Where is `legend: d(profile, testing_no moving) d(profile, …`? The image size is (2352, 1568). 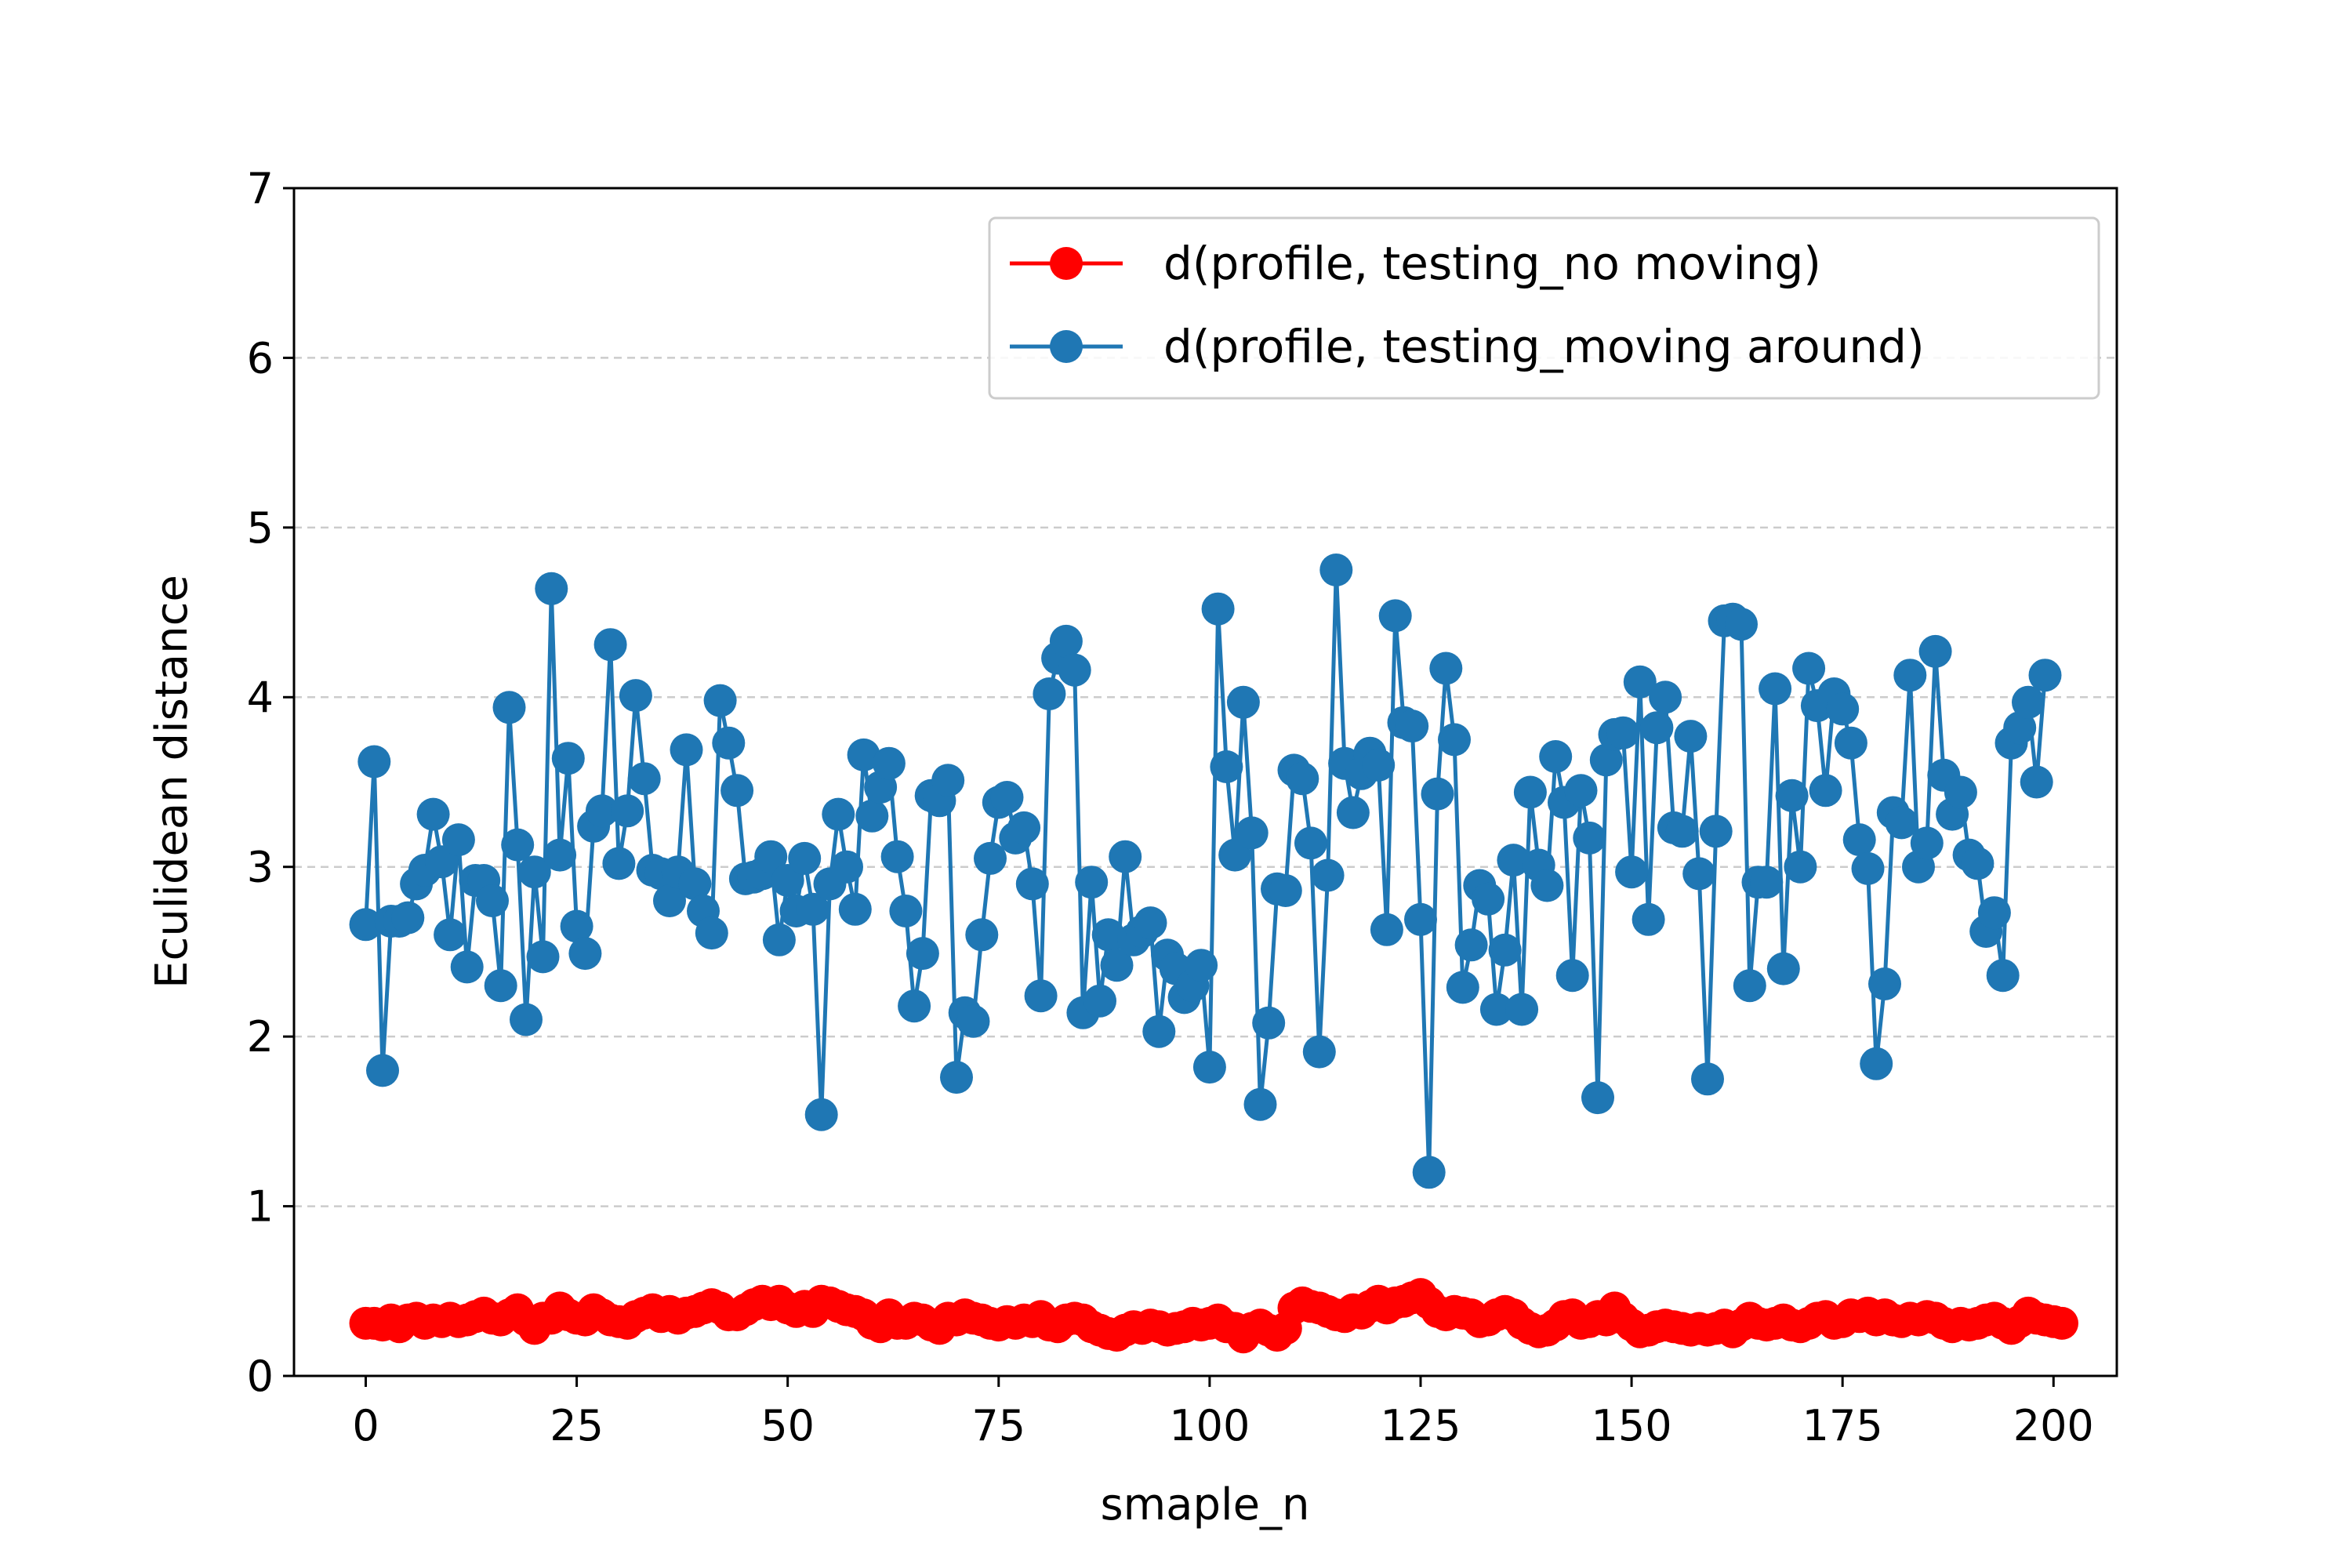 legend: d(profile, testing_no moving) d(profile, … is located at coordinates (1544, 308).